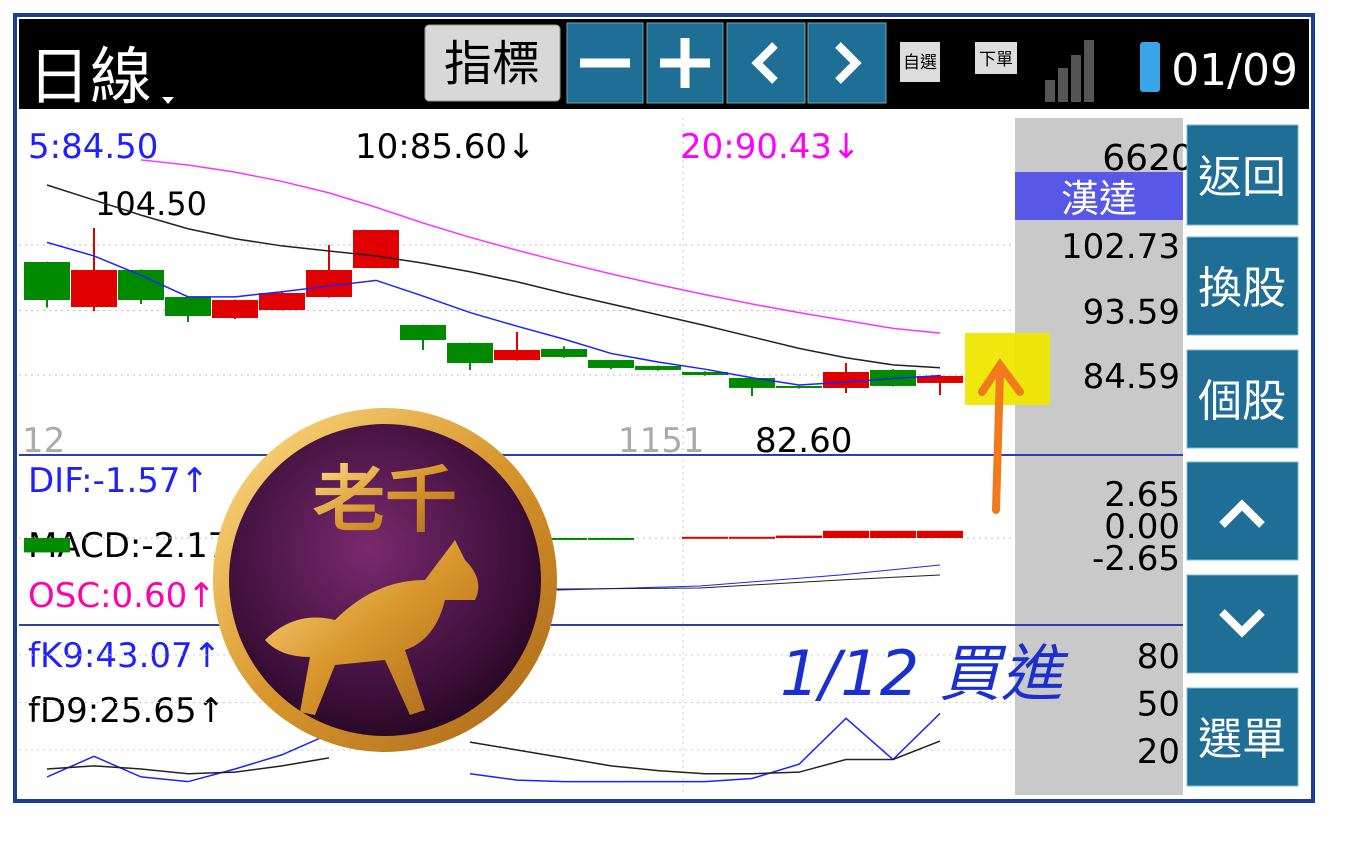 Image resolution: width=1352 pixels, height=854 pixels. What do you see at coordinates (1242, 513) in the screenshot?
I see `up-icon` at bounding box center [1242, 513].